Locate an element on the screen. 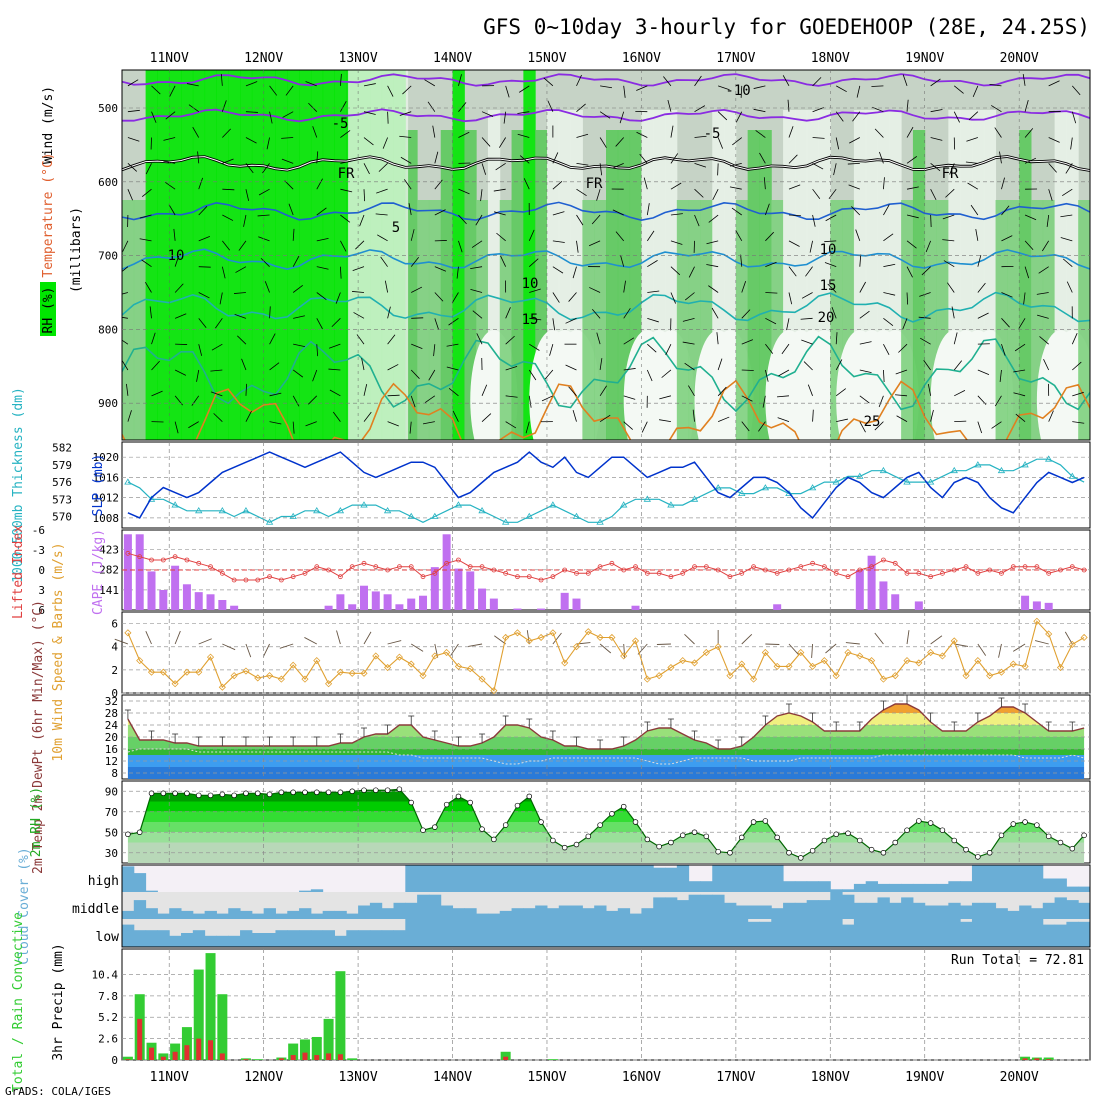  ylabel-wind10m: 10m Wind Speed & Barbs (m/s) is located at coordinates (58, 651).